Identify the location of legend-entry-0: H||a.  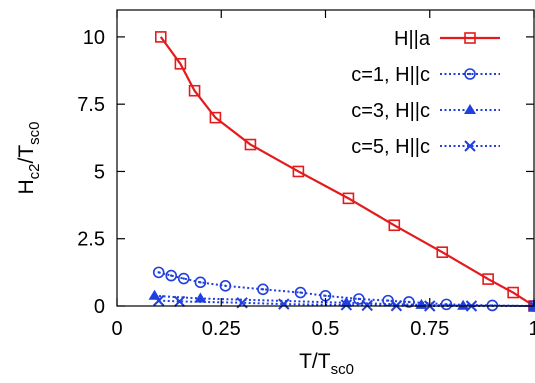
(447, 39).